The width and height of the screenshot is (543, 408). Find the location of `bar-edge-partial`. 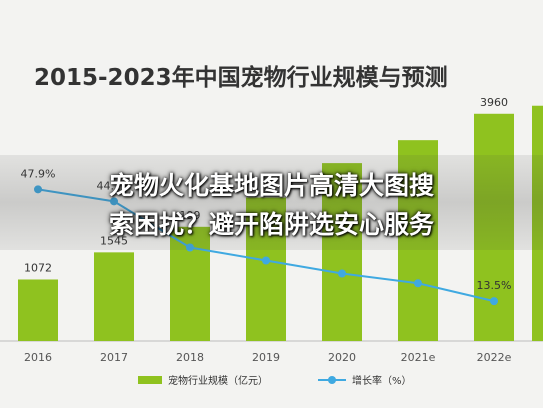

bar-edge-partial is located at coordinates (537, 223).